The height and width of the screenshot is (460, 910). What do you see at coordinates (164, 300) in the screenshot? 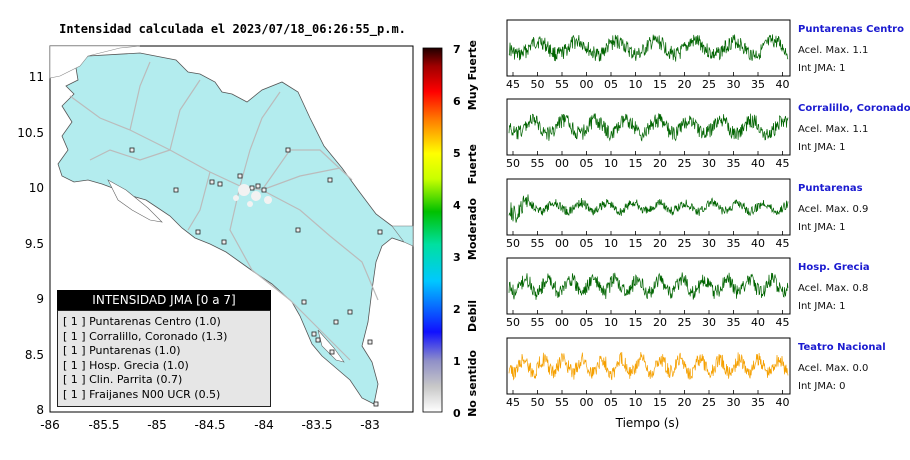
I see `legend-header: INTENSIDAD JMA [0 a 7]` at bounding box center [164, 300].